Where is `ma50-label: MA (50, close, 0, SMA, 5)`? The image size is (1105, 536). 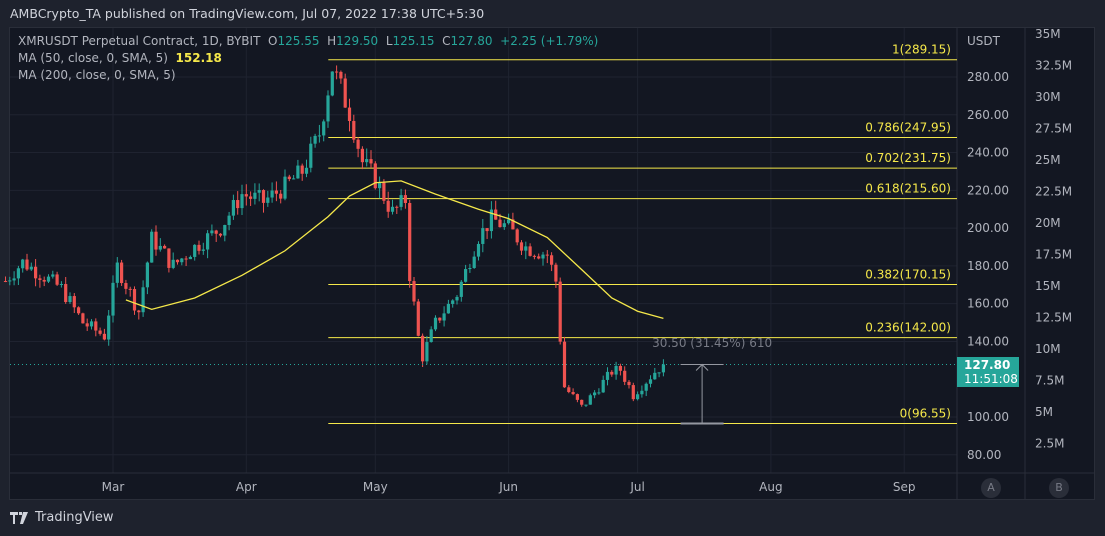
ma50-label: MA (50, close, 0, SMA, 5) is located at coordinates (93, 58).